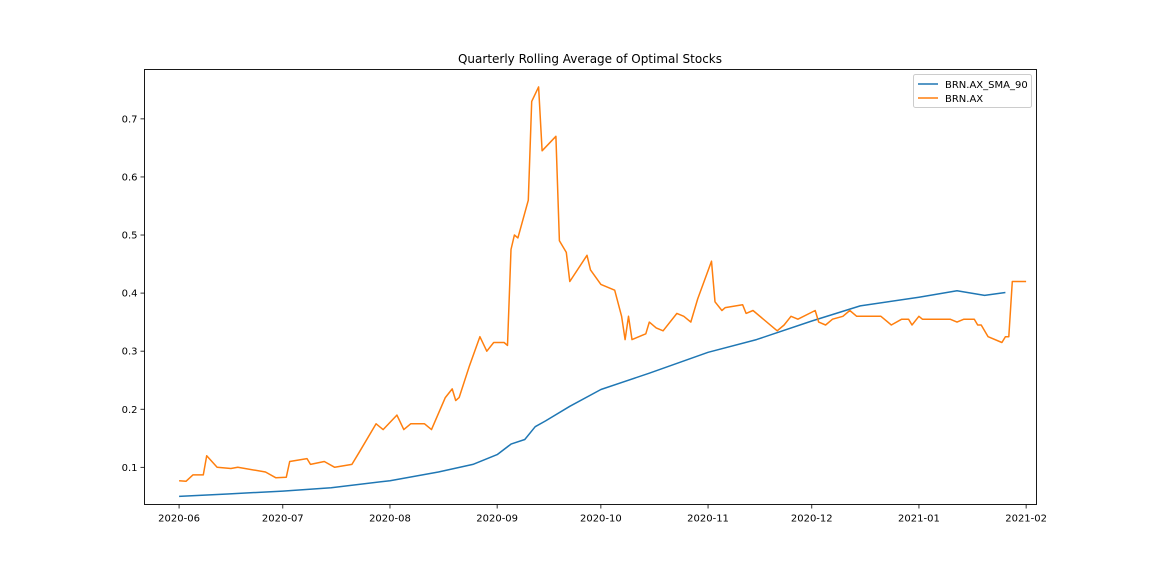 The width and height of the screenshot is (1152, 576). I want to click on legend-label-brn: BRN.AX, so click(964, 99).